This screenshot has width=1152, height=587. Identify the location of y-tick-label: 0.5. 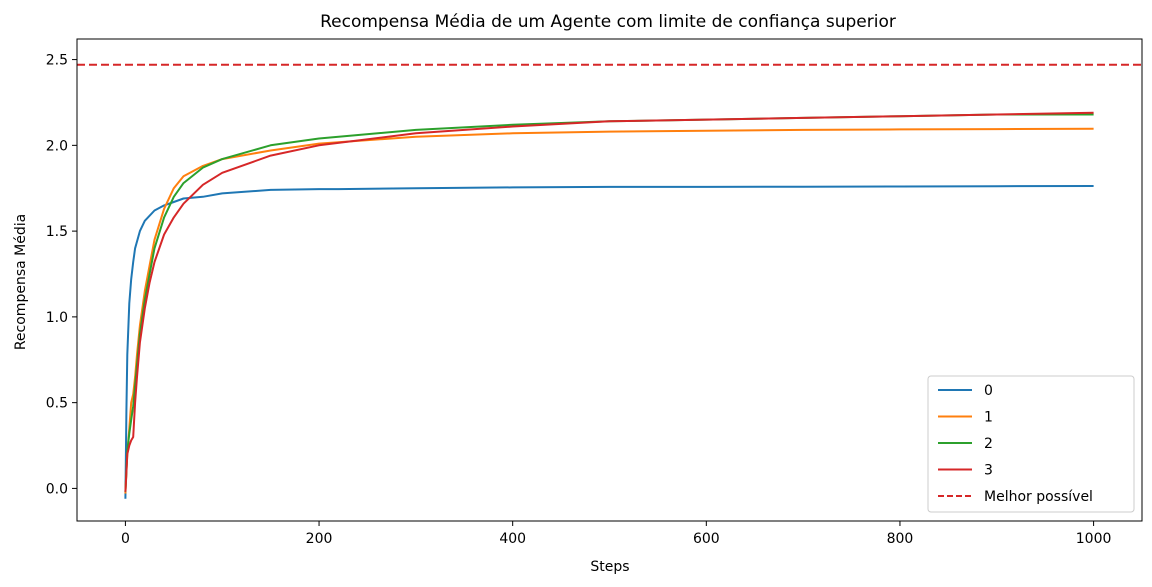
(57, 404).